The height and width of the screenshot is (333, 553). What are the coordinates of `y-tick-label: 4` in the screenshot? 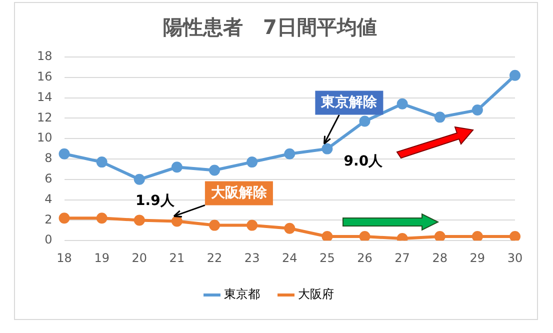 It's located at (48, 199).